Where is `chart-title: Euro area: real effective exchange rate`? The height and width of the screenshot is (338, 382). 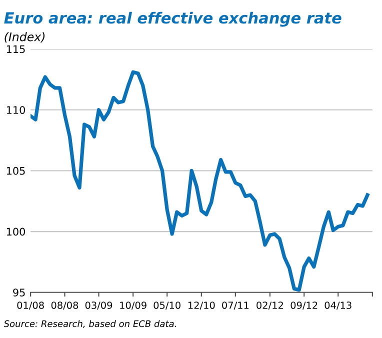 chart-title: Euro area: real effective exchange rate is located at coordinates (173, 19).